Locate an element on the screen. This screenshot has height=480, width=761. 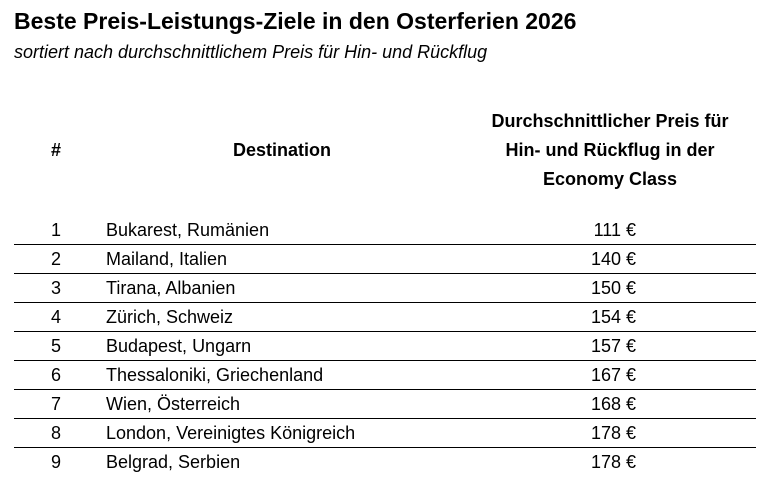
table-row: 4 Zürich, Schweiz 154 € is located at coordinates (385, 317).